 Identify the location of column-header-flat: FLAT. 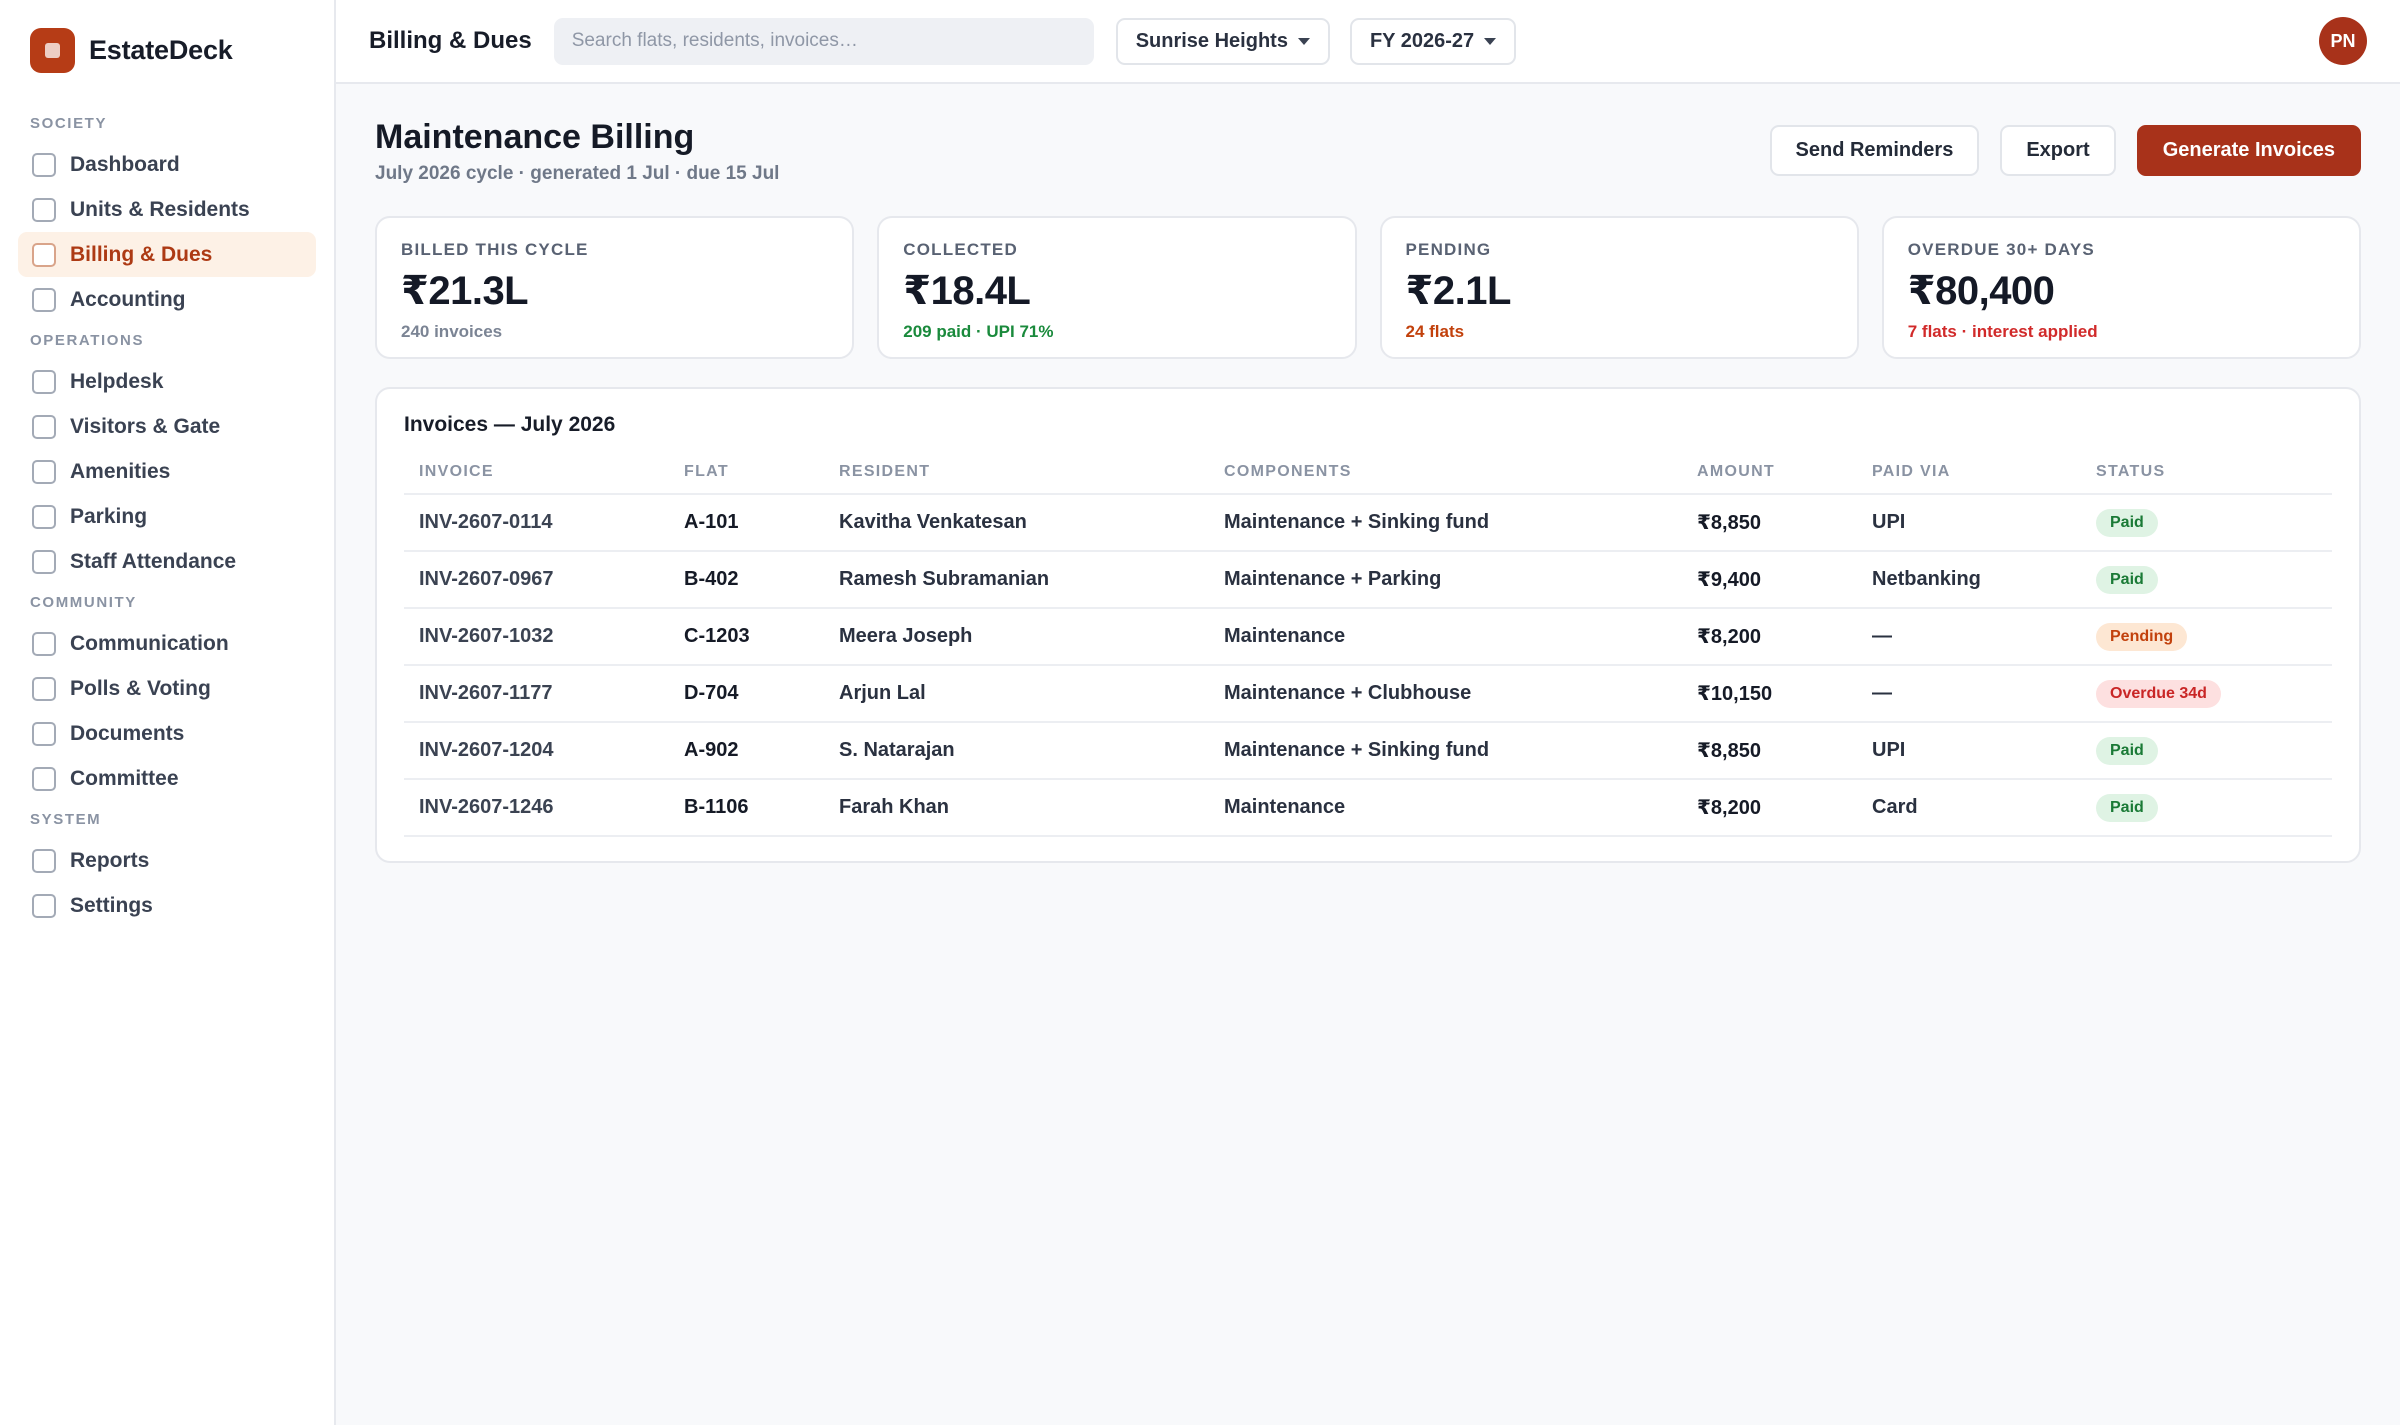
(746, 479).